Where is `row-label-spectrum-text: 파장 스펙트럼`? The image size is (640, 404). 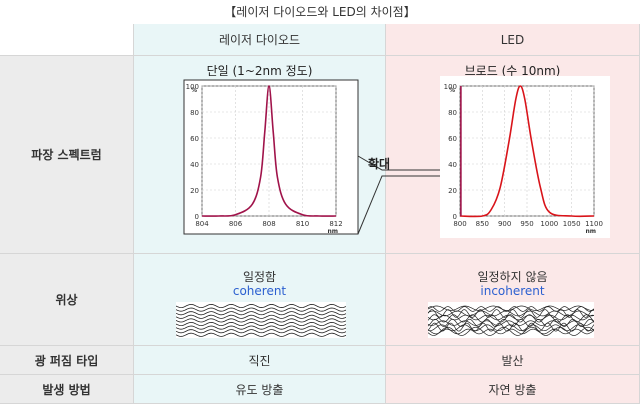
row-label-spectrum-text: 파장 스펙트럼 is located at coordinates (66, 155).